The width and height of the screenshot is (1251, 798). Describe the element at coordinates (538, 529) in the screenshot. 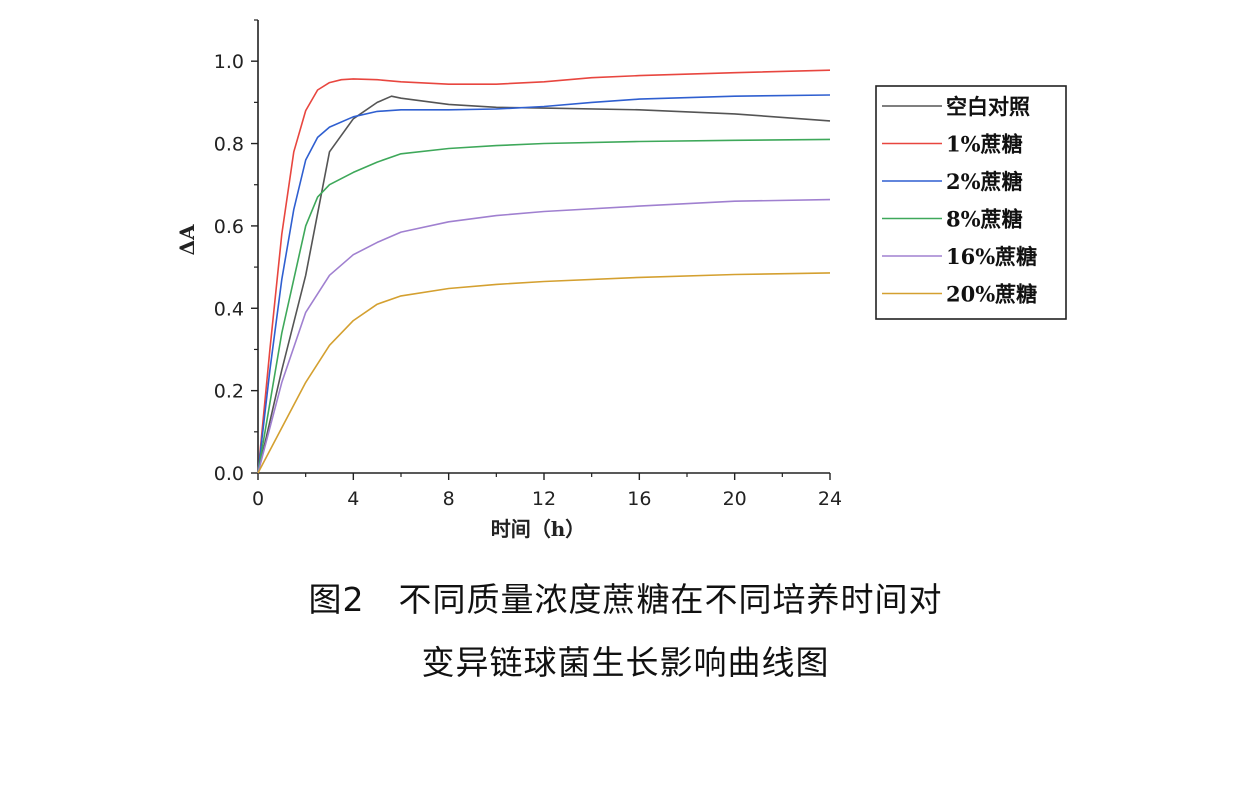

I see `x-axis-label: 时间（h）` at that location.